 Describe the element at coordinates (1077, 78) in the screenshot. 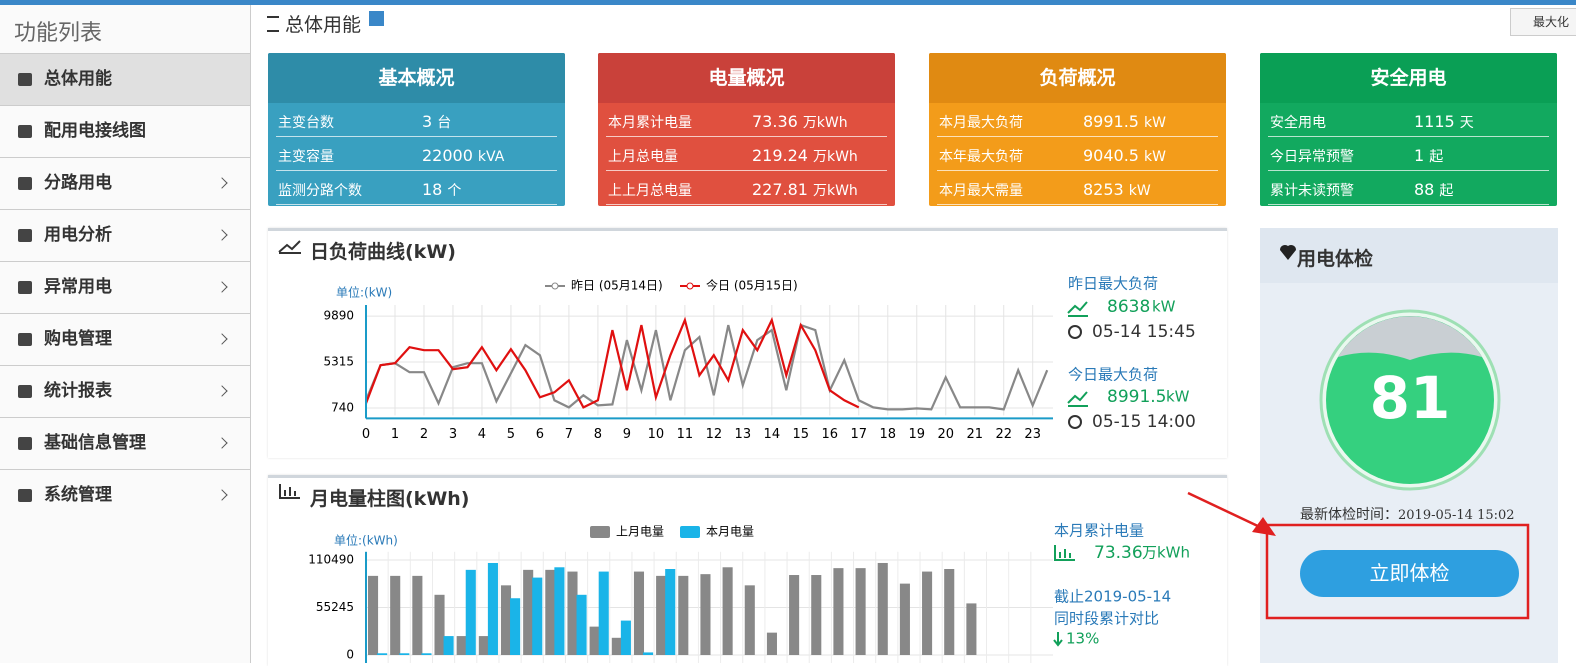

I see `card-title: 负荷概况` at that location.